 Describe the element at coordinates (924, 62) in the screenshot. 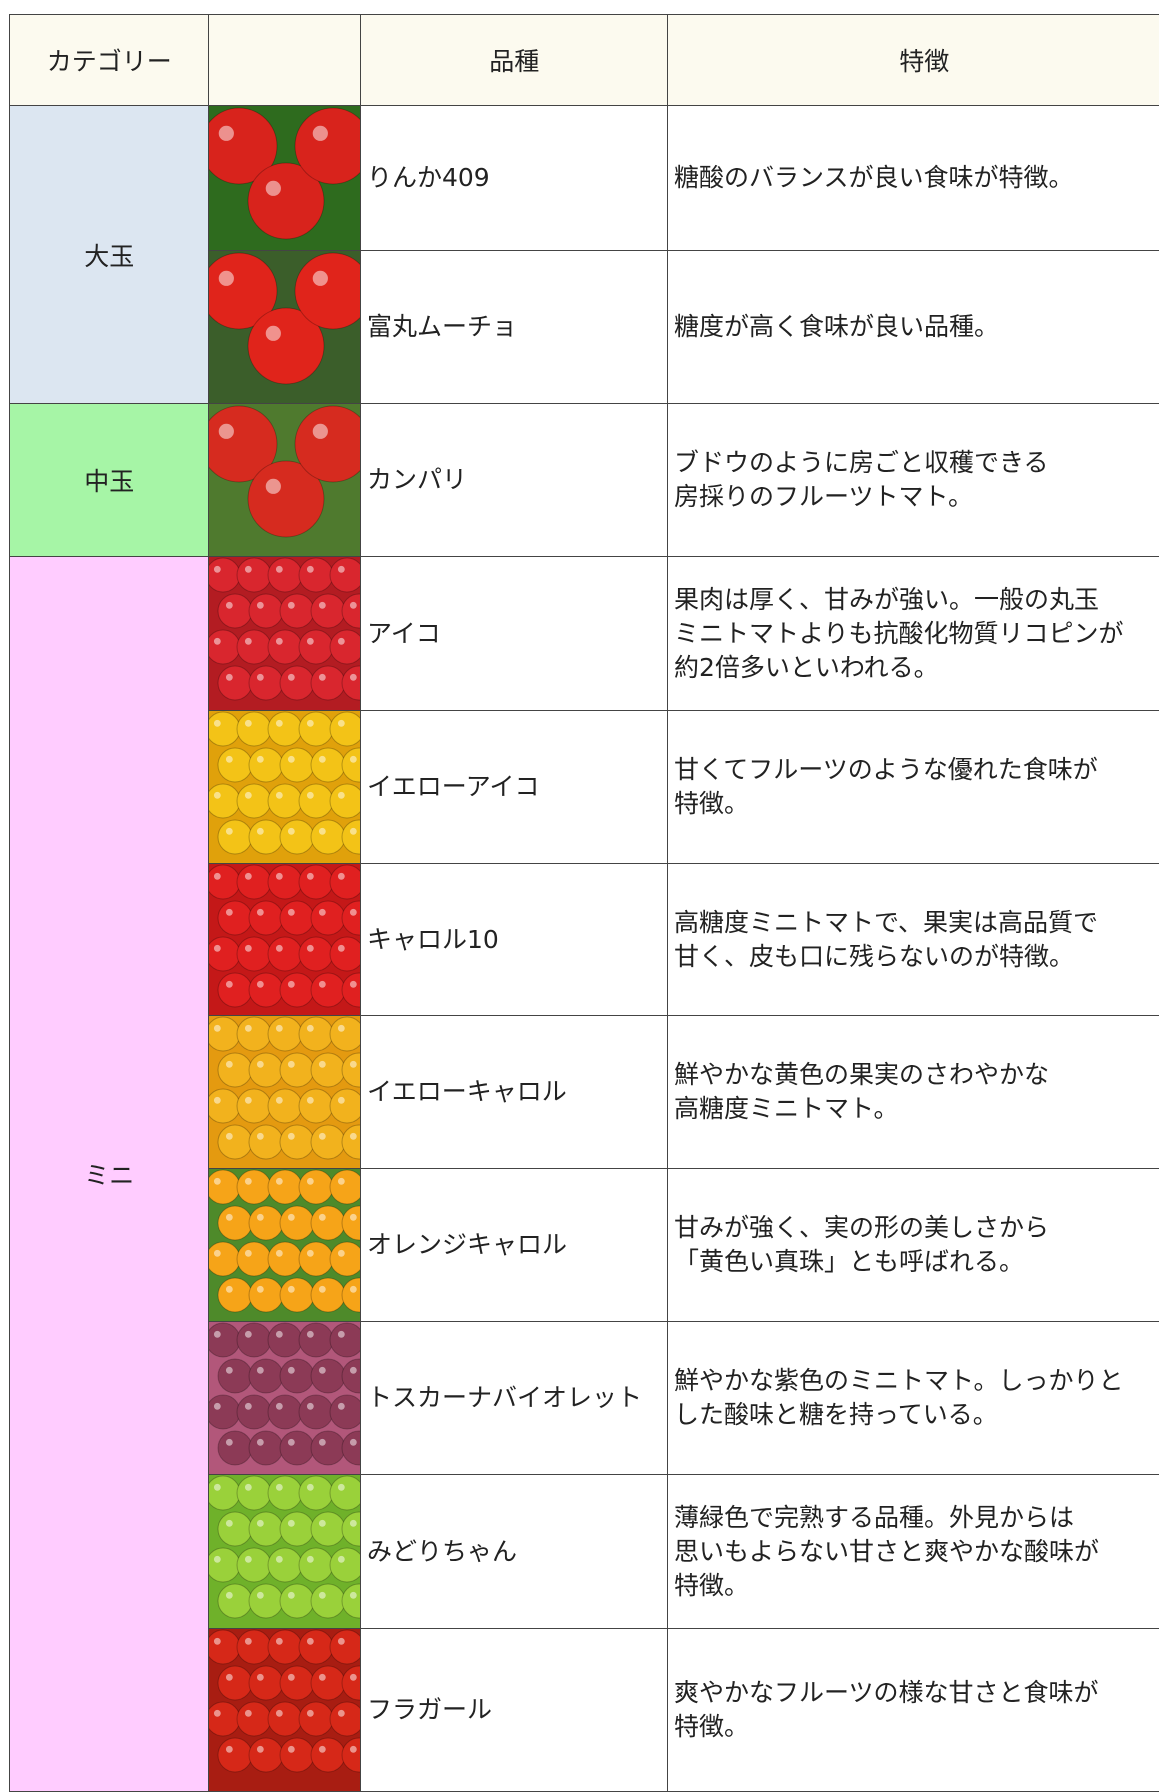

I see `header-text: 特徴` at that location.